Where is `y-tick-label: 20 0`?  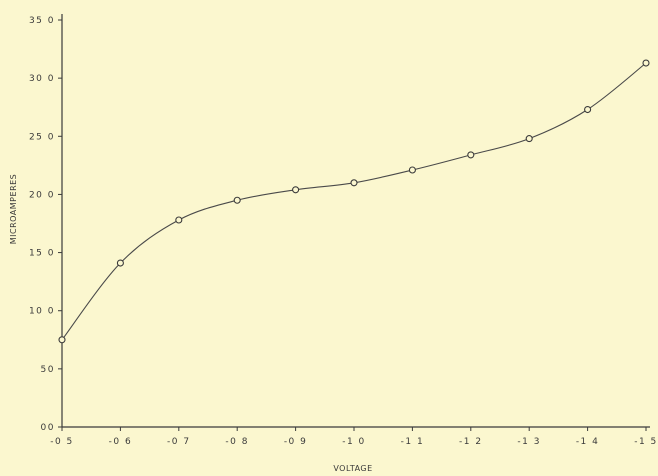
y-tick-label: 20 0 is located at coordinates (42, 195).